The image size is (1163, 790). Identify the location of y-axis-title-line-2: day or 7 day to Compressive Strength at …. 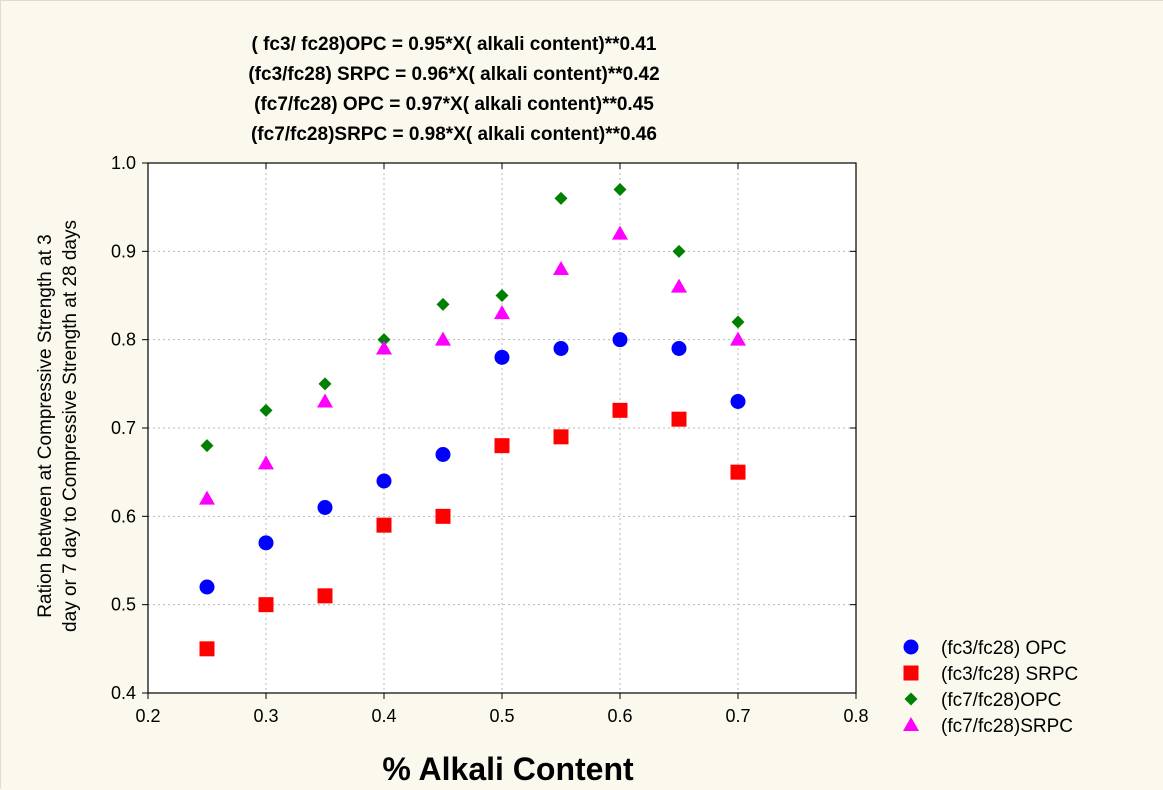
(70, 426).